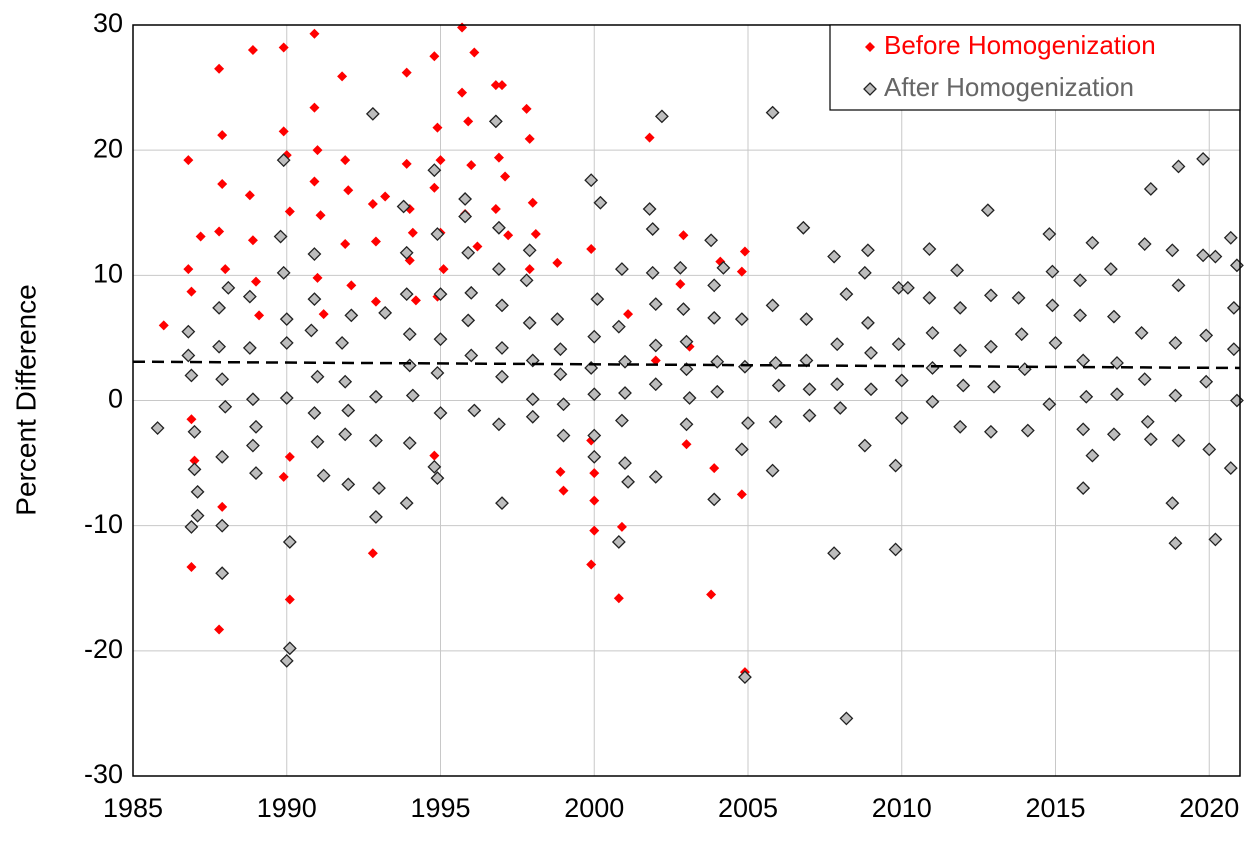  Describe the element at coordinates (103, 649) in the screenshot. I see `y-tick-label: -20` at that location.